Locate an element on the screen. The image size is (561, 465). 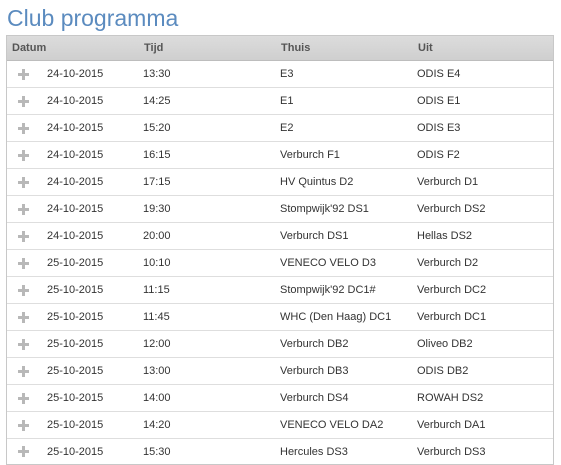
column-header-thuis: Thuis is located at coordinates (296, 48).